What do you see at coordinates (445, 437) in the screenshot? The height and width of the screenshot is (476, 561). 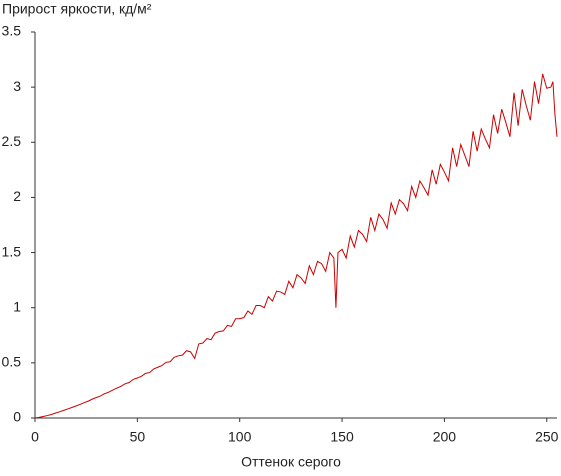 I see `x-tick-label: 200` at bounding box center [445, 437].